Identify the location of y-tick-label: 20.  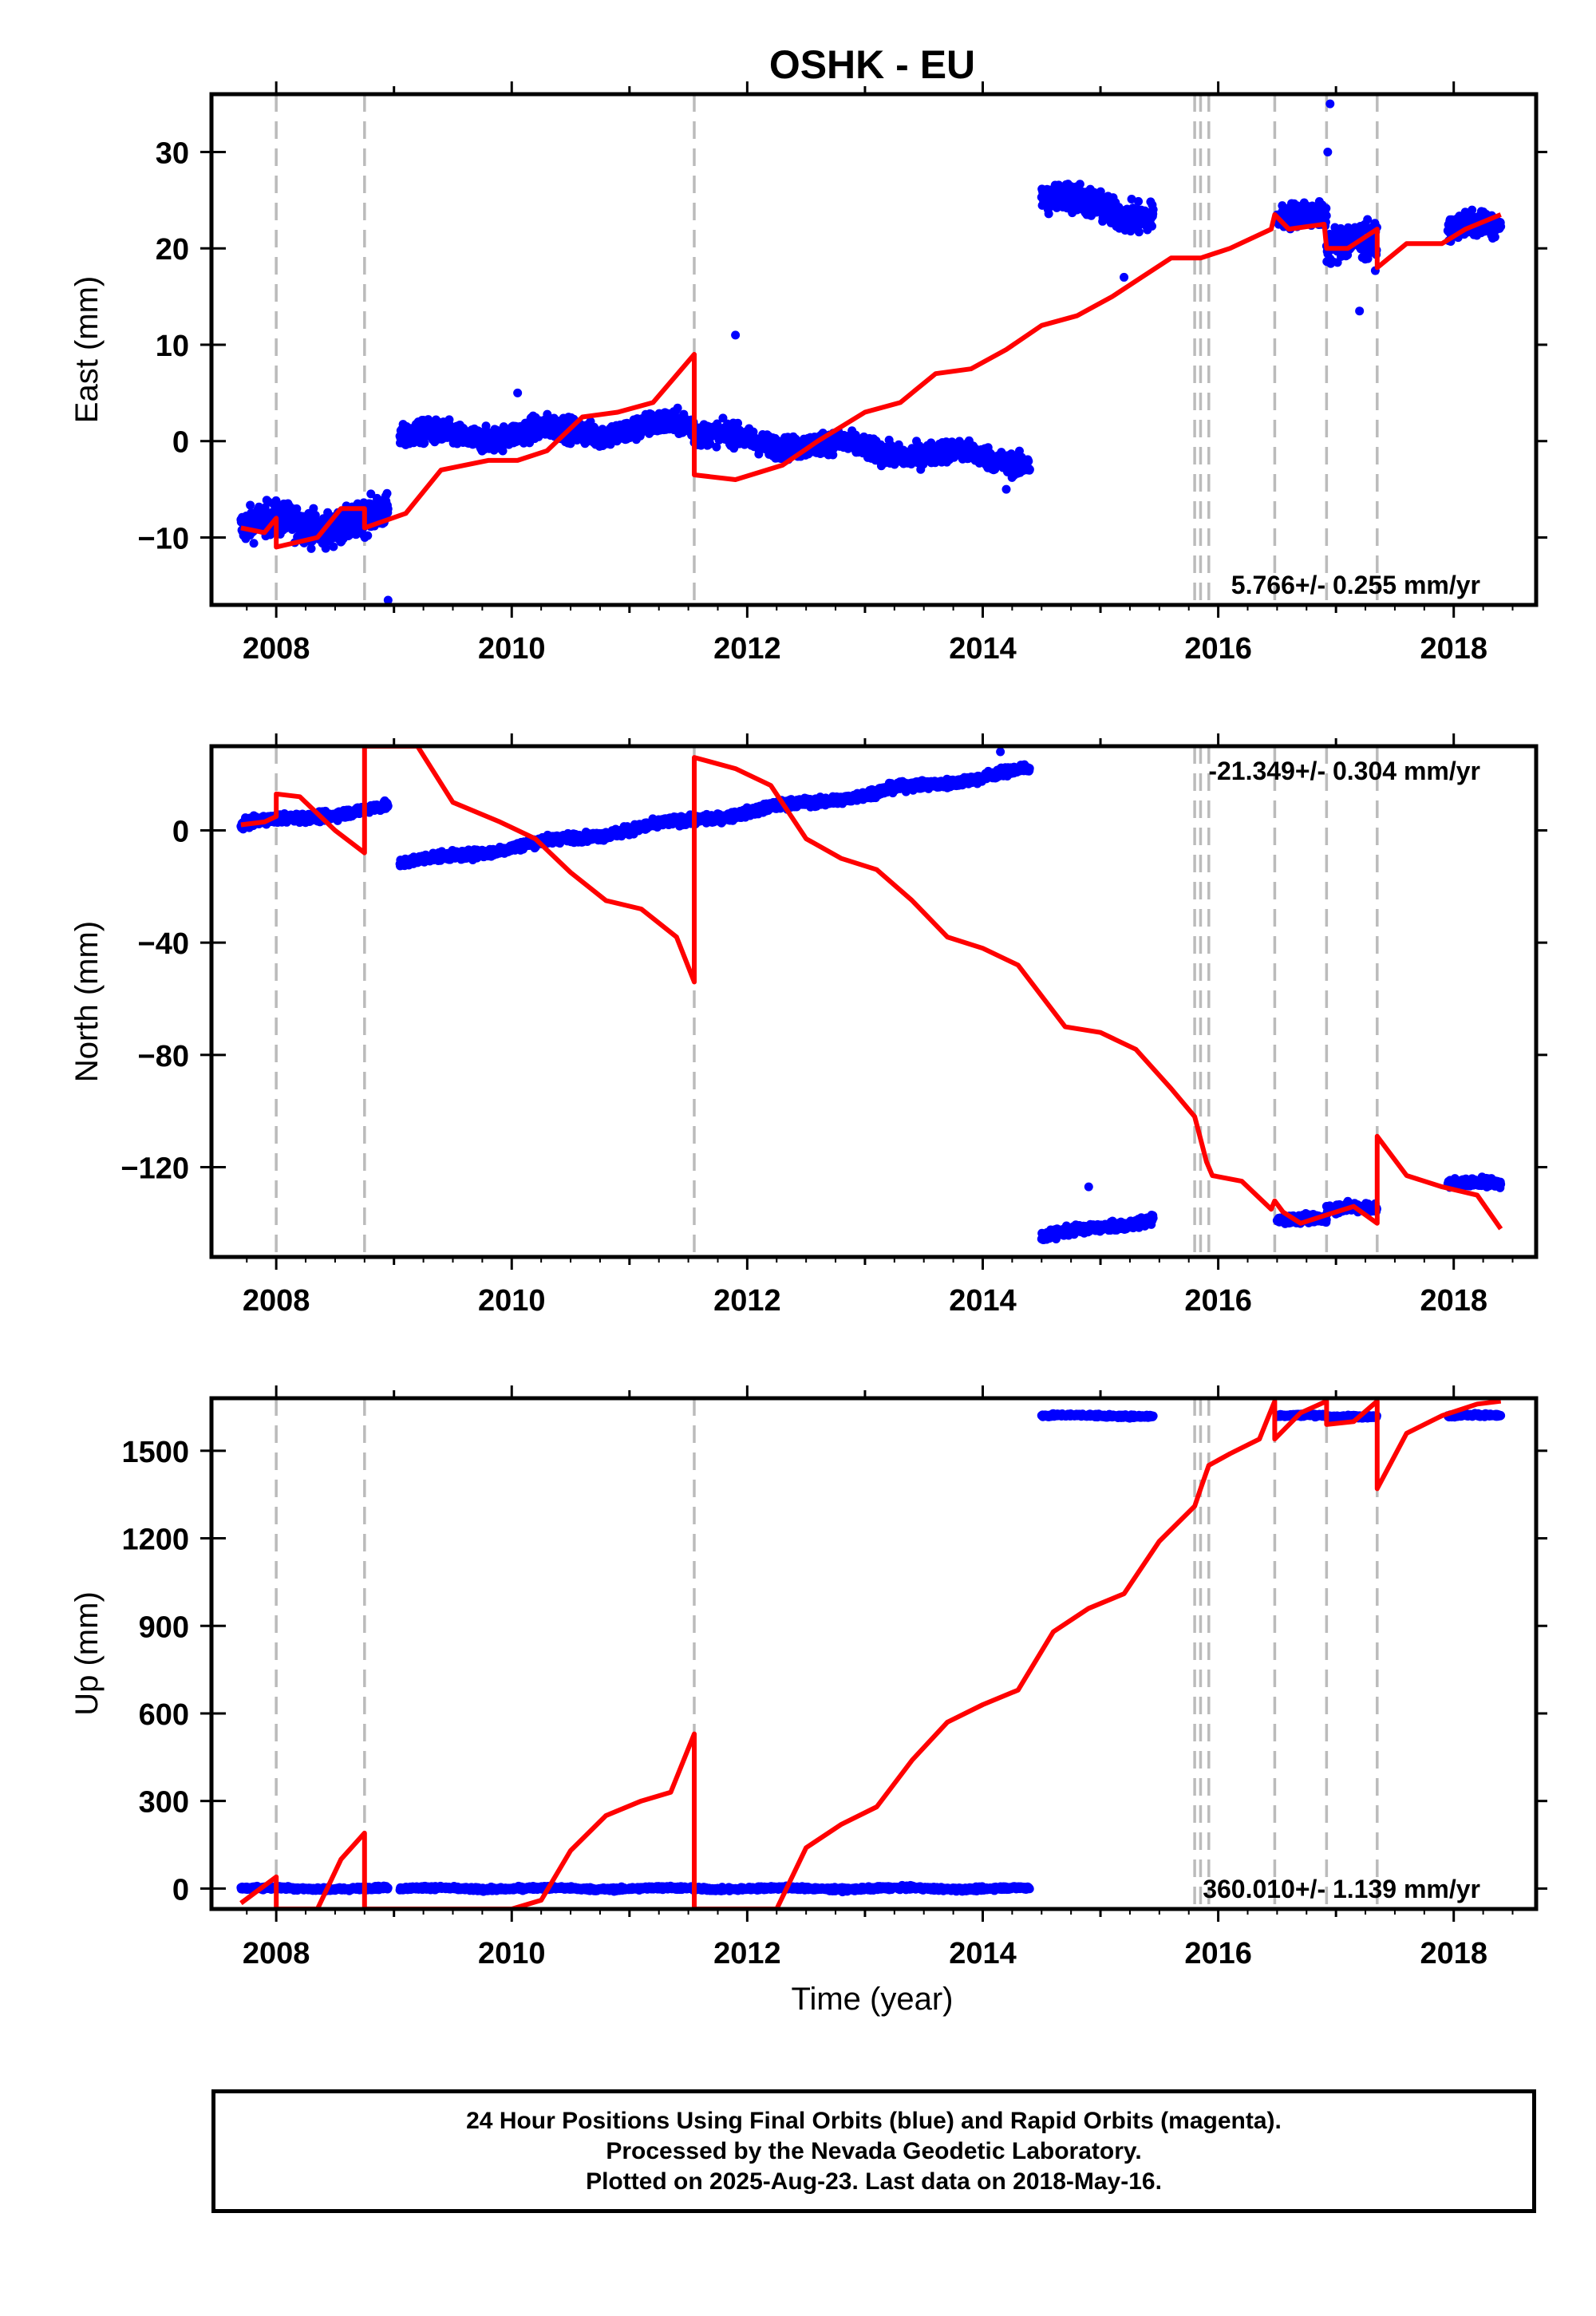
(172, 250).